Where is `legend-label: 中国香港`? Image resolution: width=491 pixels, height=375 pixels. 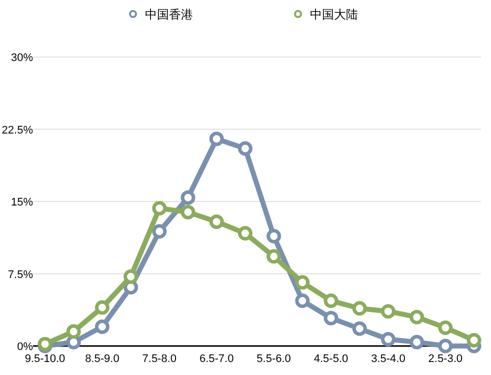
legend-label: 中国香港 is located at coordinates (169, 15).